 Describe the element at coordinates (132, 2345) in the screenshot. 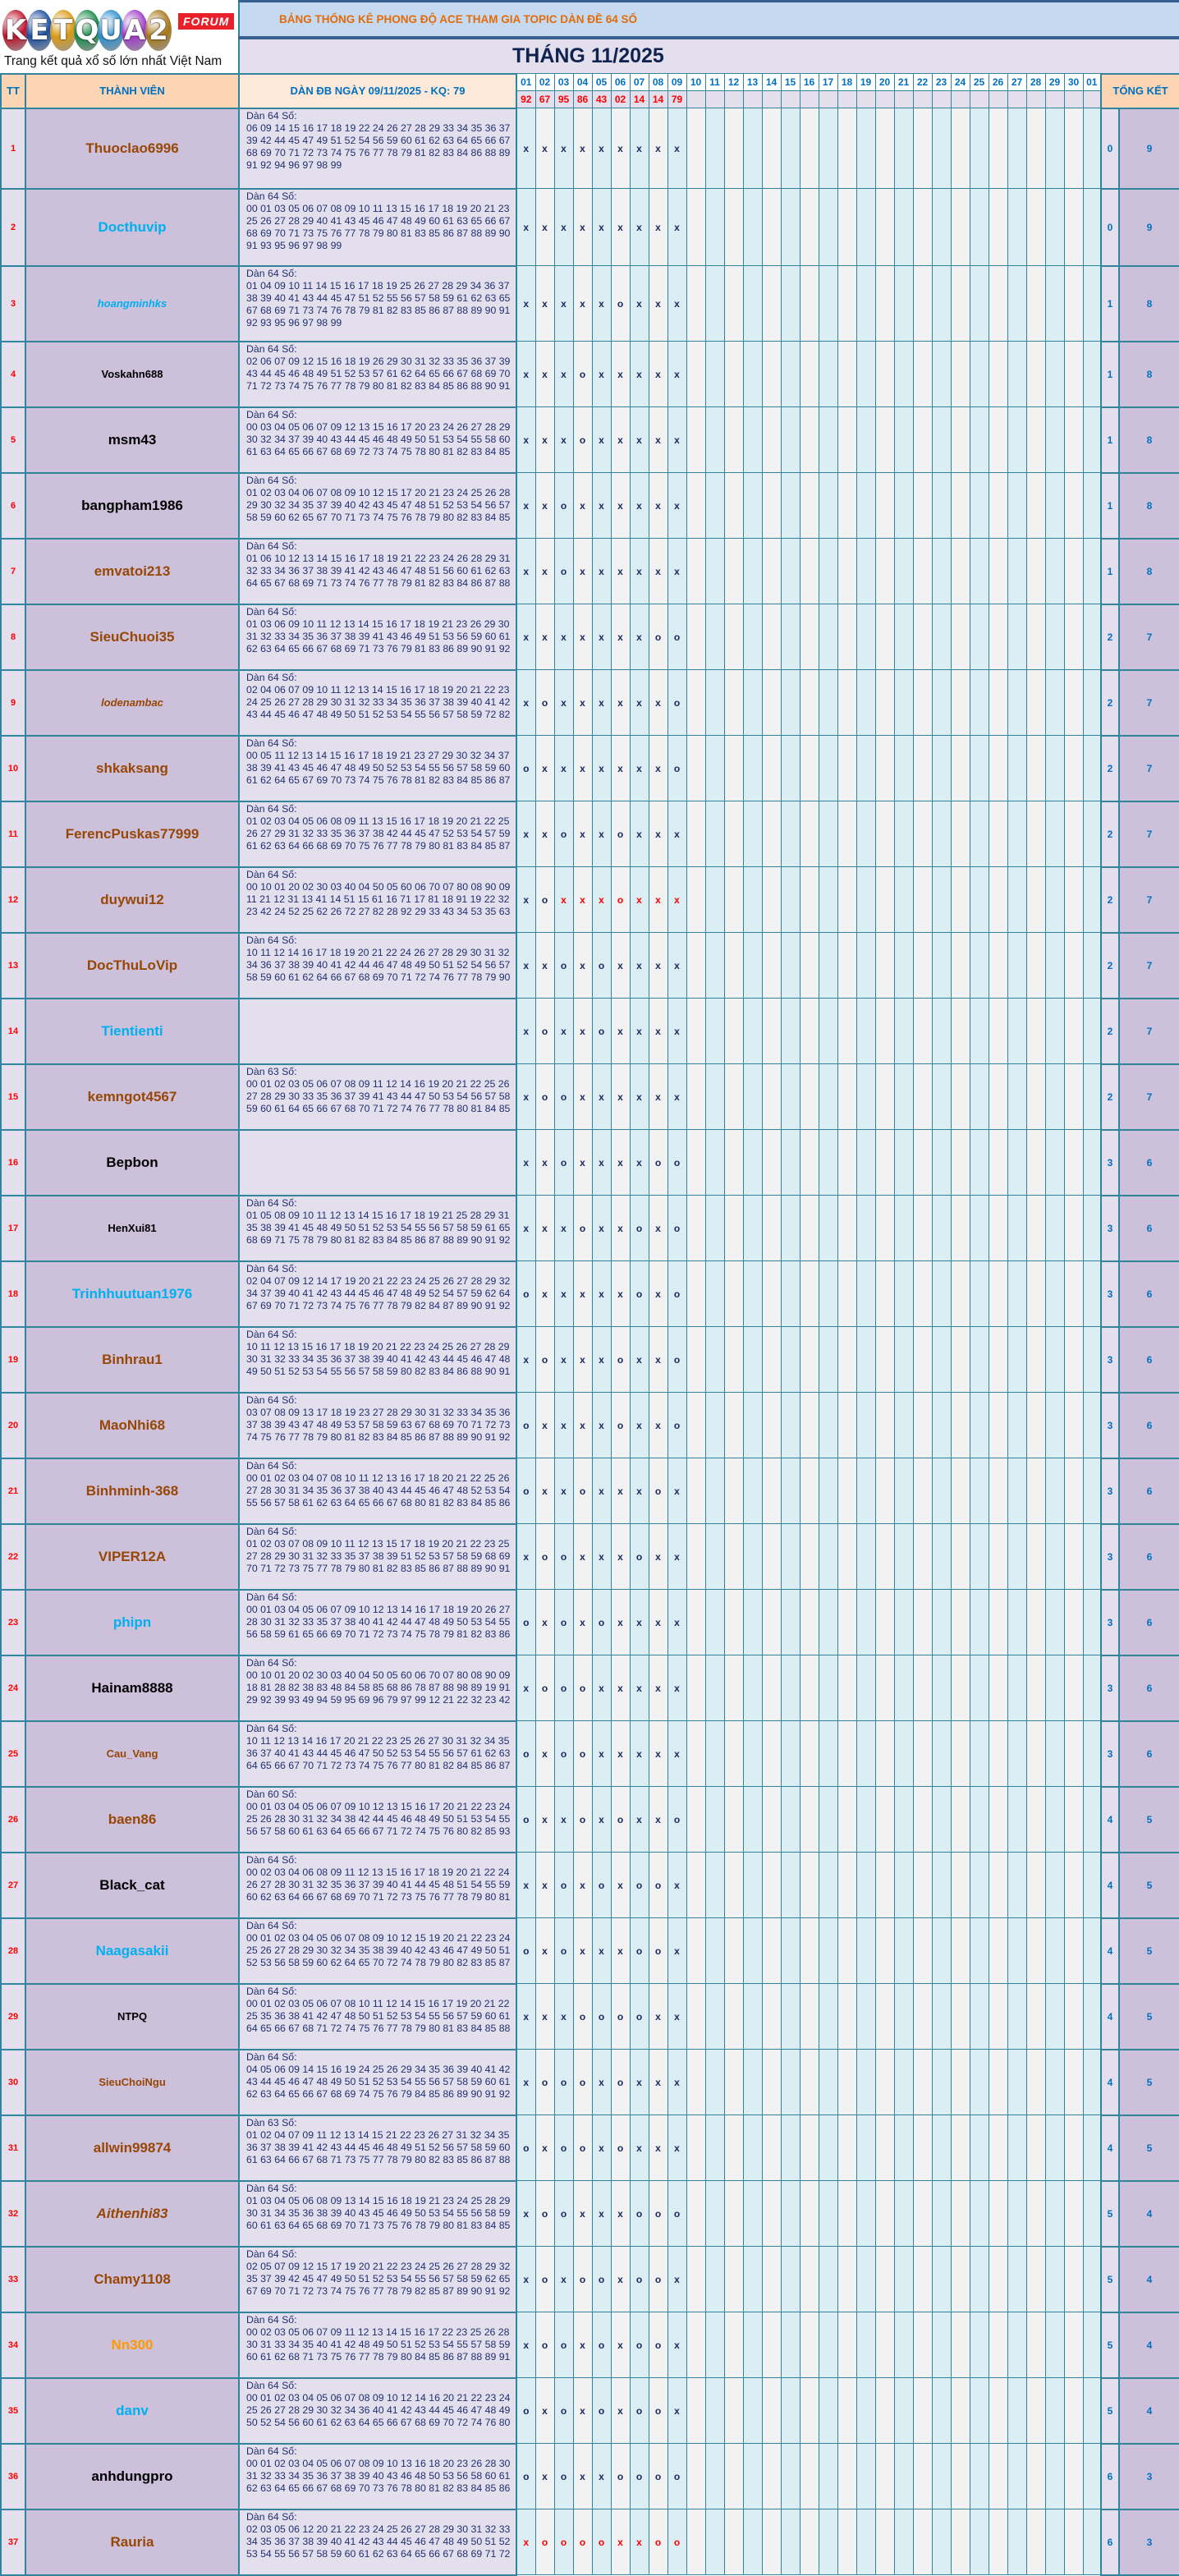

I see `member-name: Nn300` at that location.